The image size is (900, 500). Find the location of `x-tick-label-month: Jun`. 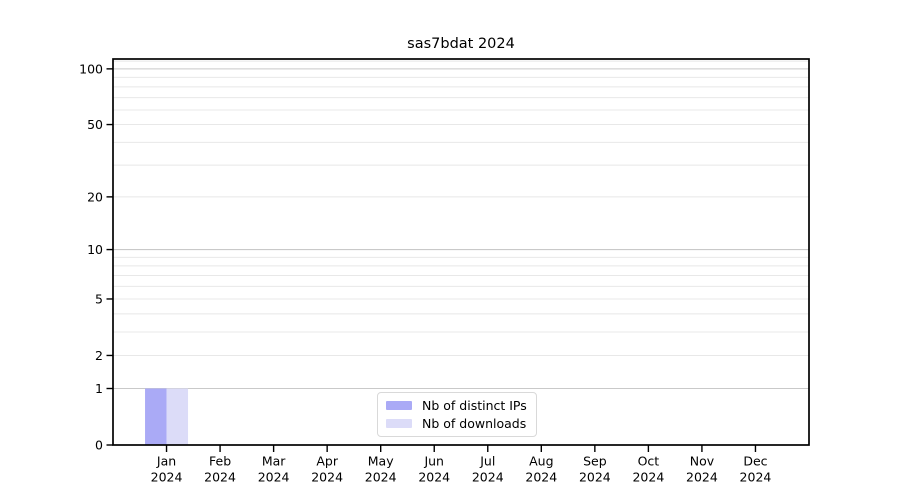

x-tick-label-month: Jun is located at coordinates (433, 461).